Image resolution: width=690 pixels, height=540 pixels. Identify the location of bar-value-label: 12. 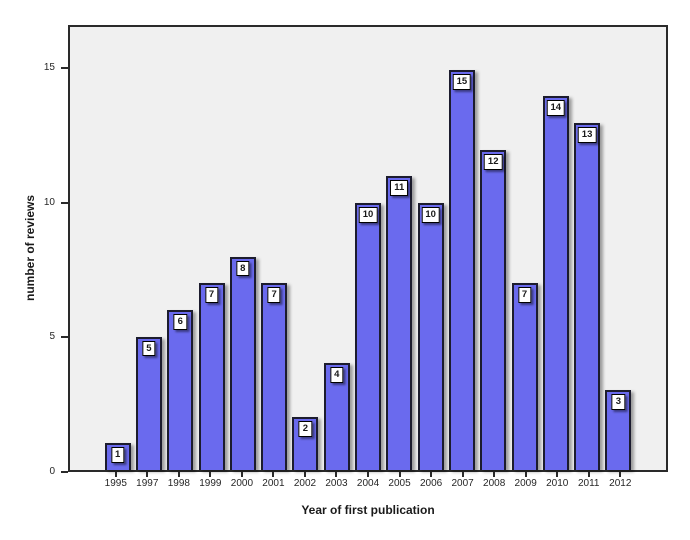
(493, 161).